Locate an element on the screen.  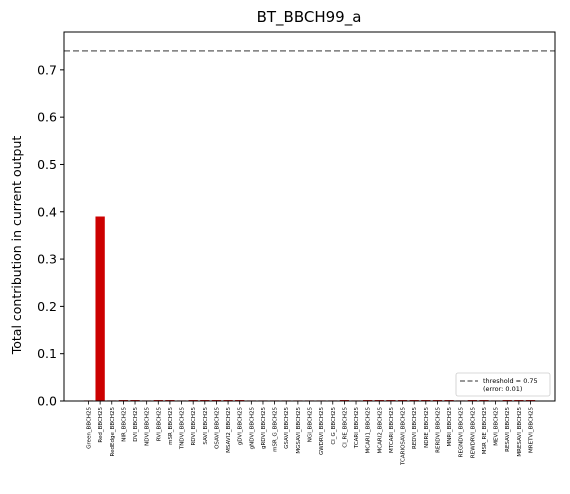
x-tick-label: MSAVI2_BBCH25 is located at coordinates (229, 430).